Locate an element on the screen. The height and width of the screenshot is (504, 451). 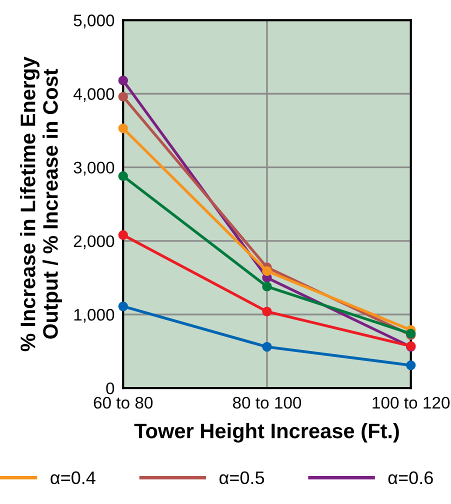
x-tick-label: 100 to 120 is located at coordinates (411, 402).